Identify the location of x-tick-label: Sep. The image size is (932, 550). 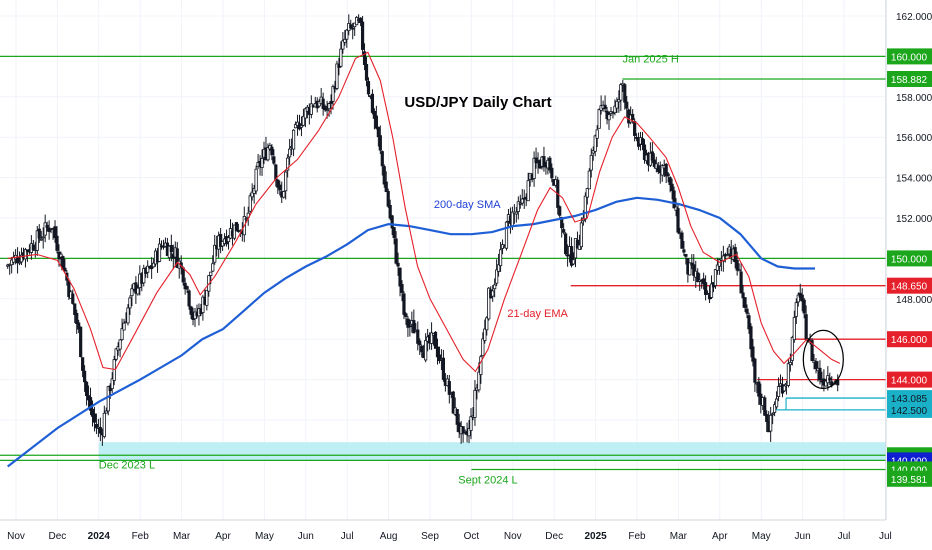
(430, 536).